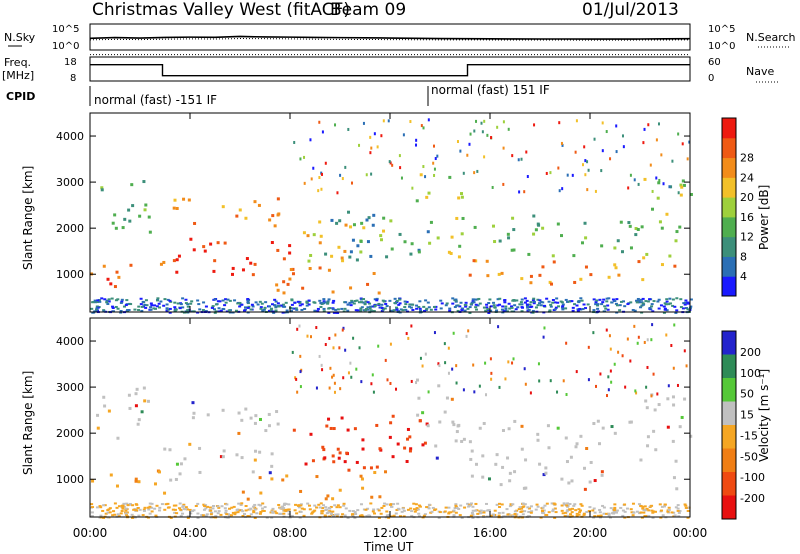 Image resolution: width=800 pixels, height=554 pixels. What do you see at coordinates (190, 533) in the screenshot?
I see `time-tick-label: 04:00` at bounding box center [190, 533].